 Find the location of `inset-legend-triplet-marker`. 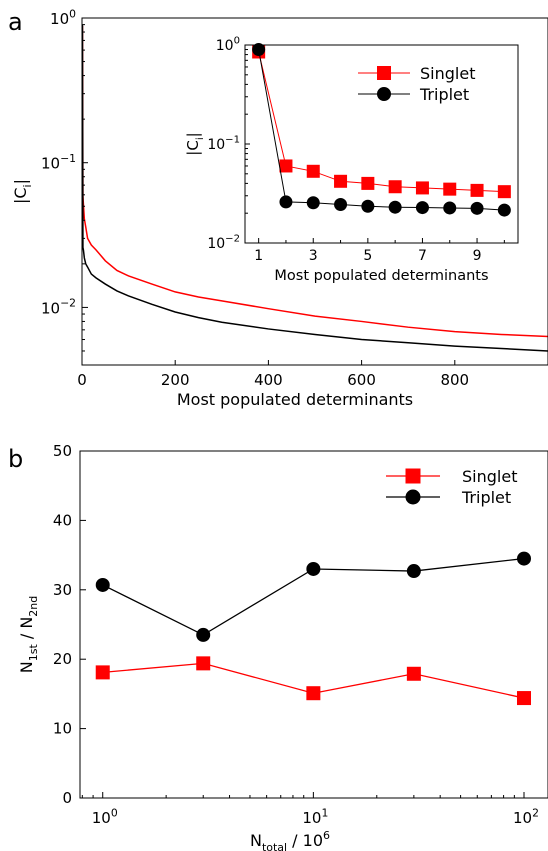

inset-legend-triplet-marker is located at coordinates (384, 94).